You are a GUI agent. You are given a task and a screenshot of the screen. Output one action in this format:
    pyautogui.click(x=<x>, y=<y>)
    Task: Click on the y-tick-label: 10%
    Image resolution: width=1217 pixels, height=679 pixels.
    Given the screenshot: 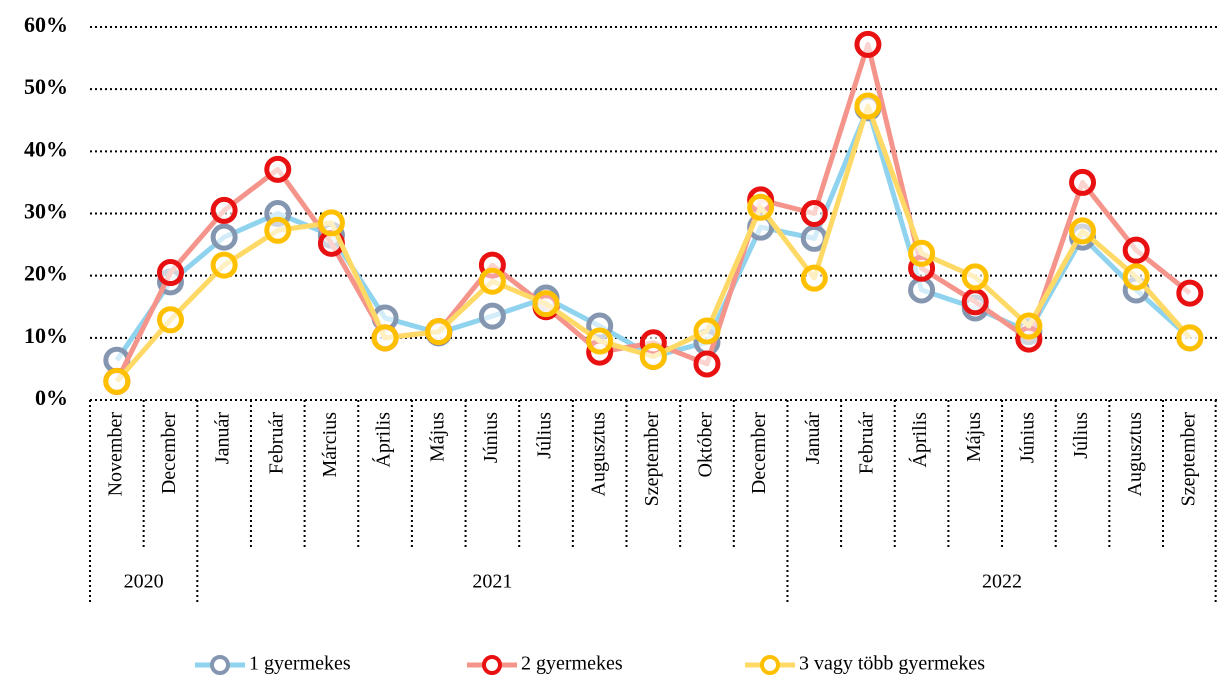 What is the action you would take?
    pyautogui.click(x=46, y=335)
    